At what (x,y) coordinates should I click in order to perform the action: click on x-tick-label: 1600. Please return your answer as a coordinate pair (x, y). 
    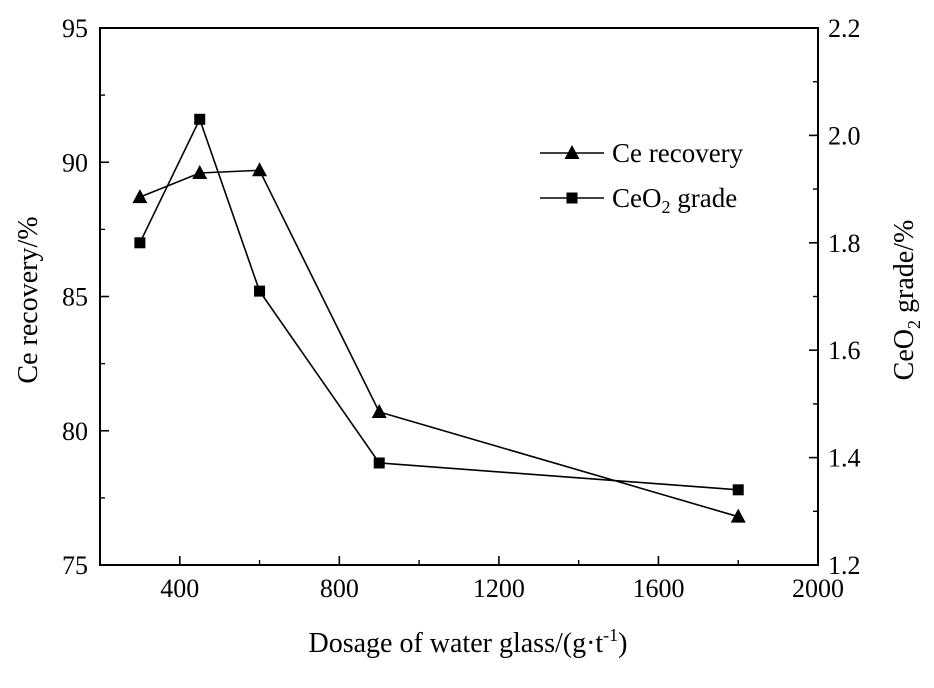
    Looking at the image, I should click on (658, 588).